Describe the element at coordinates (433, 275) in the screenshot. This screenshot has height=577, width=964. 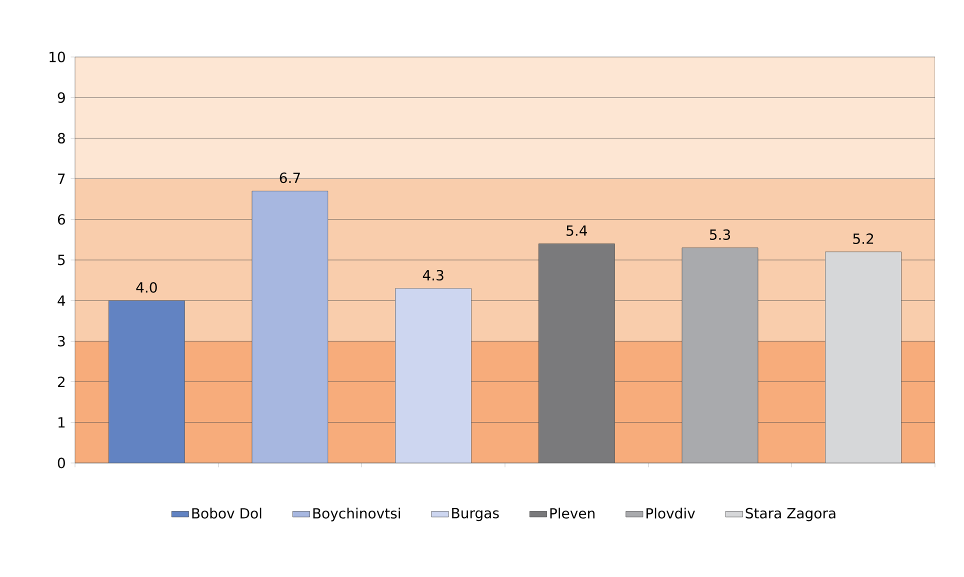
I see `data-label: 4.3` at that location.